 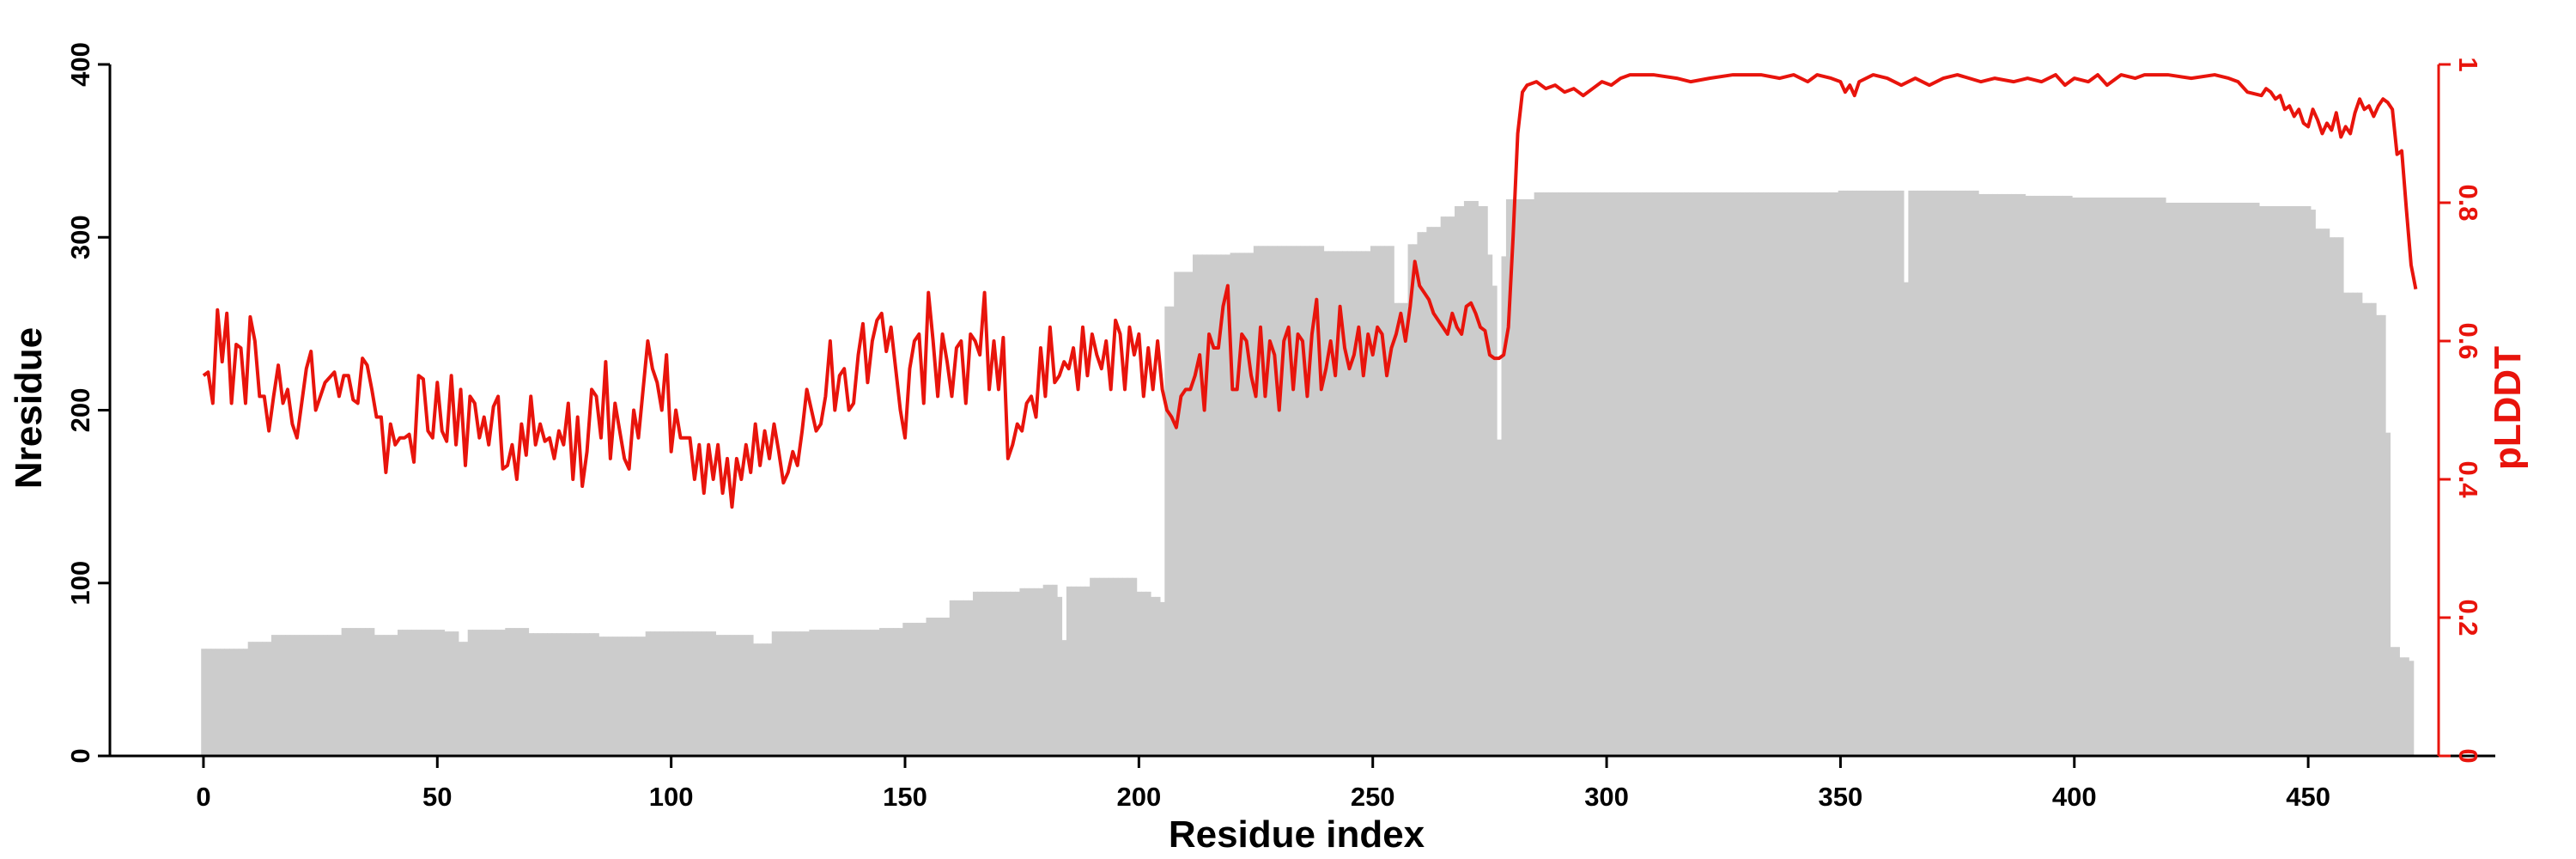 What do you see at coordinates (905, 797) in the screenshot?
I see `x-tick-label: 150` at bounding box center [905, 797].